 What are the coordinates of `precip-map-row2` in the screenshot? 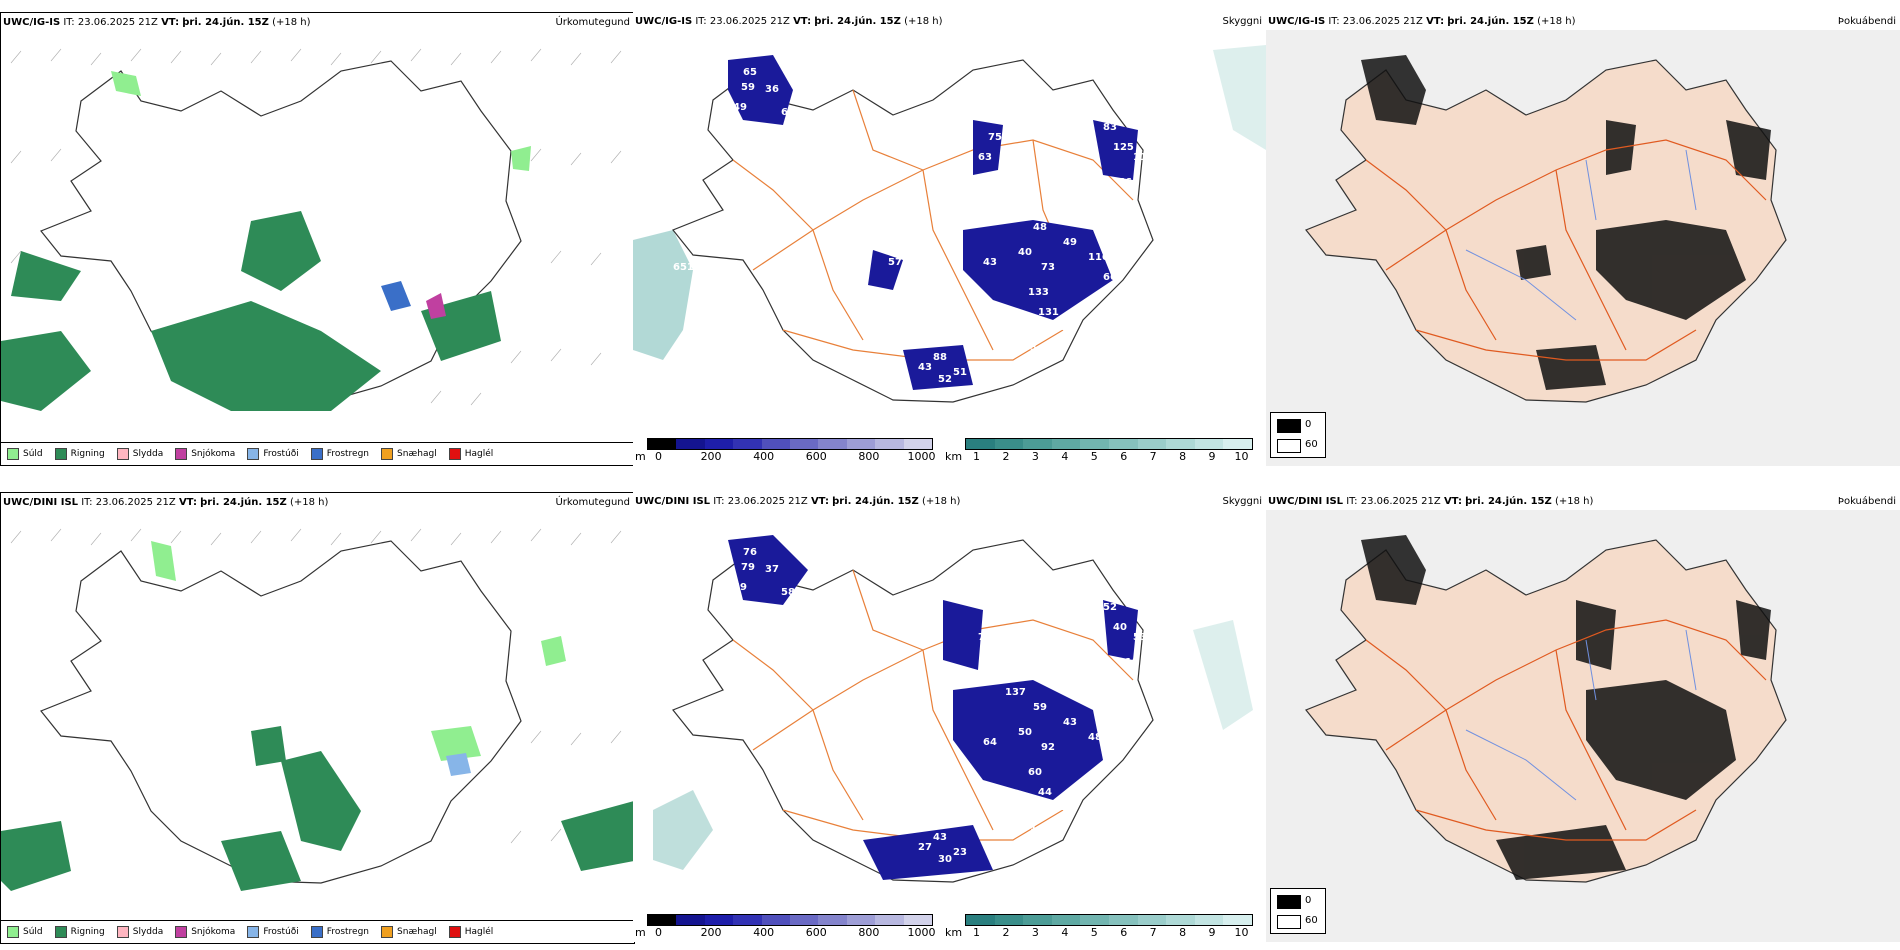 It's located at (317, 709).